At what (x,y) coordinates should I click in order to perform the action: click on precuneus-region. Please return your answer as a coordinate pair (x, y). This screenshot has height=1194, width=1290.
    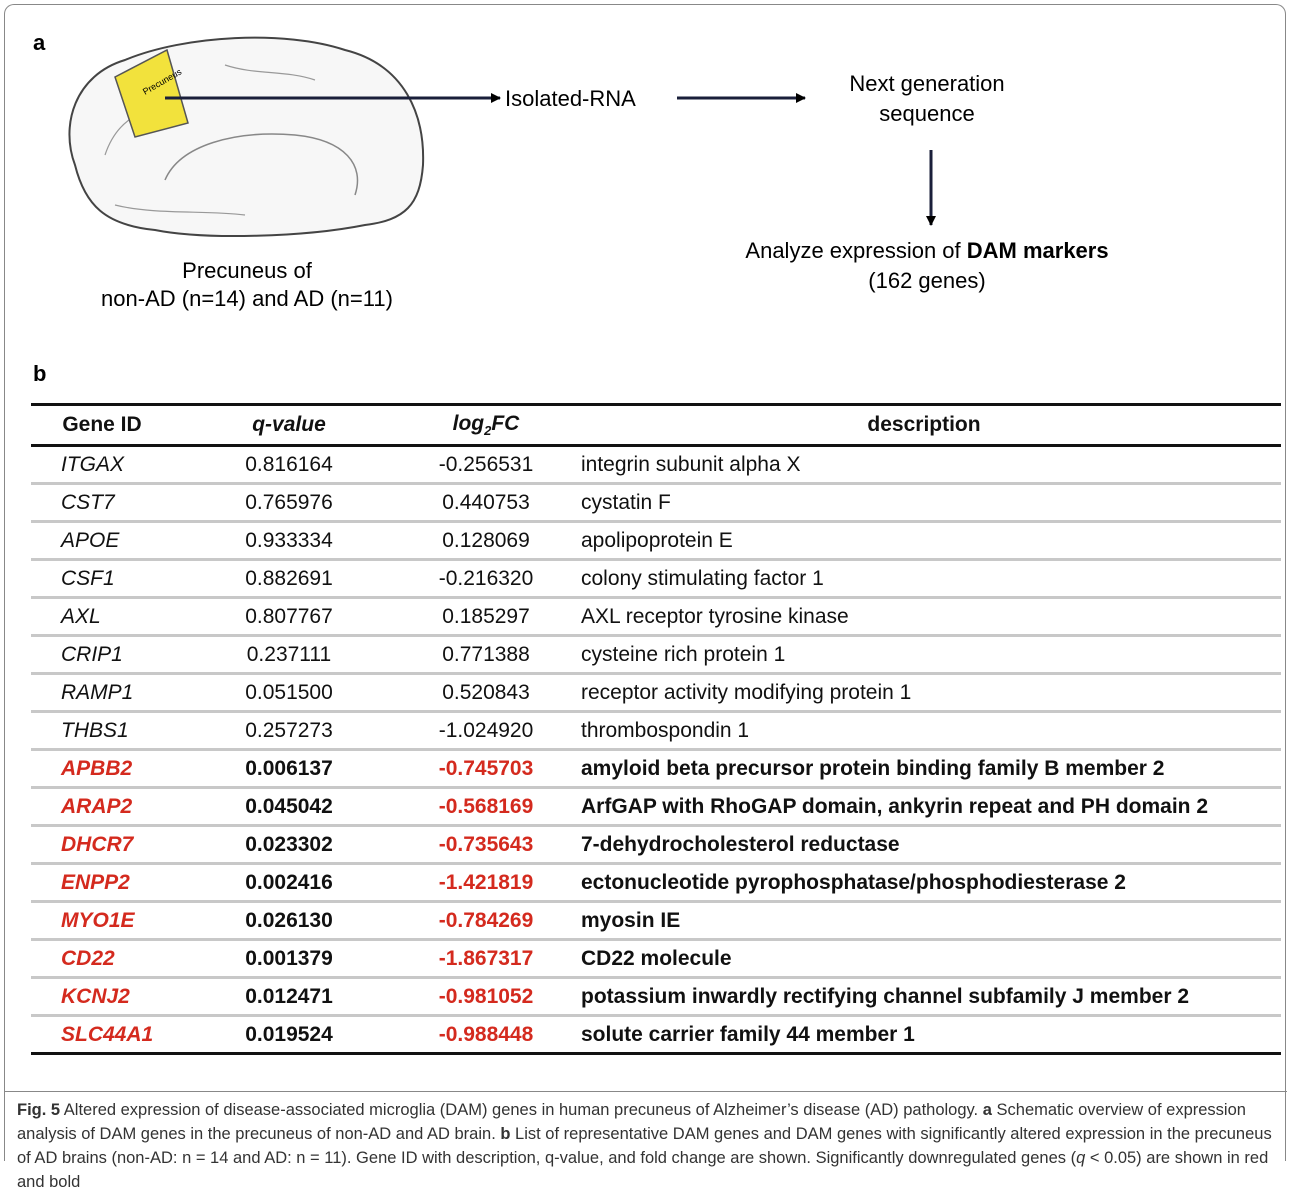
    Looking at the image, I should click on (151, 93).